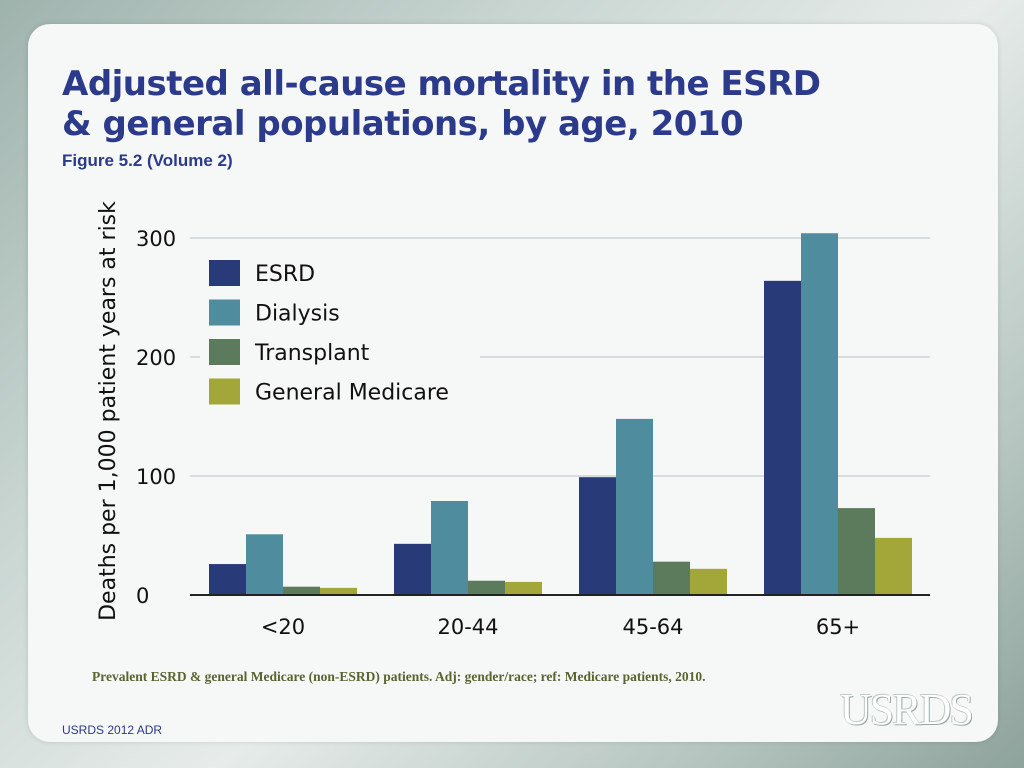 Image resolution: width=1024 pixels, height=768 pixels. What do you see at coordinates (441, 84) in the screenshot?
I see `slide-title-line-1: Adjusted all-cause mortality in the ESRD` at bounding box center [441, 84].